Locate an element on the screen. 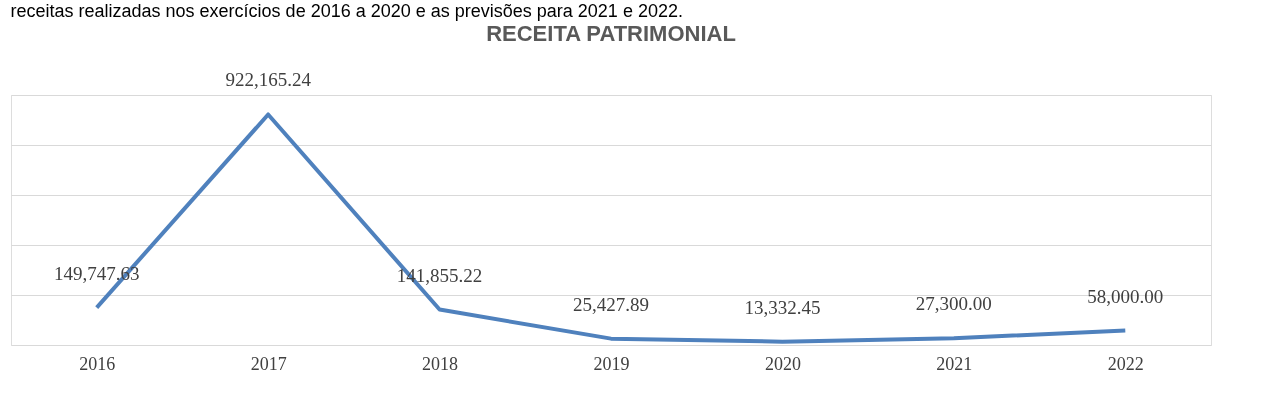  data-label: 922,165.24 is located at coordinates (268, 80).